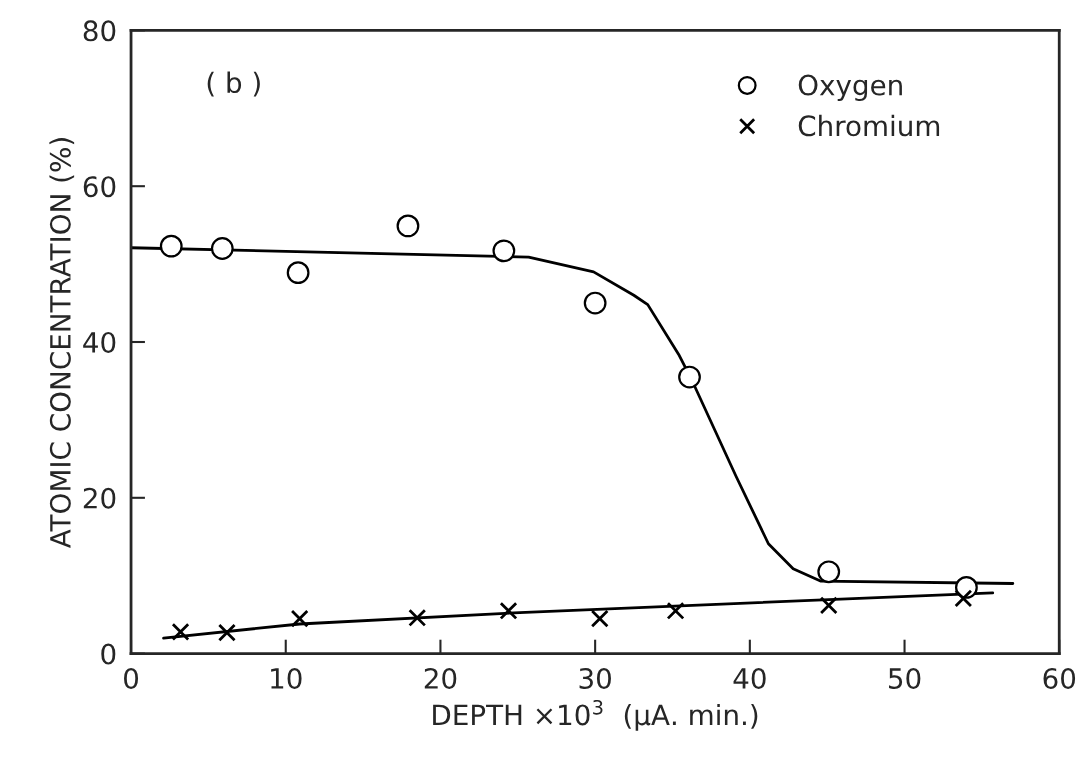 This screenshot has height=760, width=1092. I want to click on x-tick-label: 40, so click(749, 678).